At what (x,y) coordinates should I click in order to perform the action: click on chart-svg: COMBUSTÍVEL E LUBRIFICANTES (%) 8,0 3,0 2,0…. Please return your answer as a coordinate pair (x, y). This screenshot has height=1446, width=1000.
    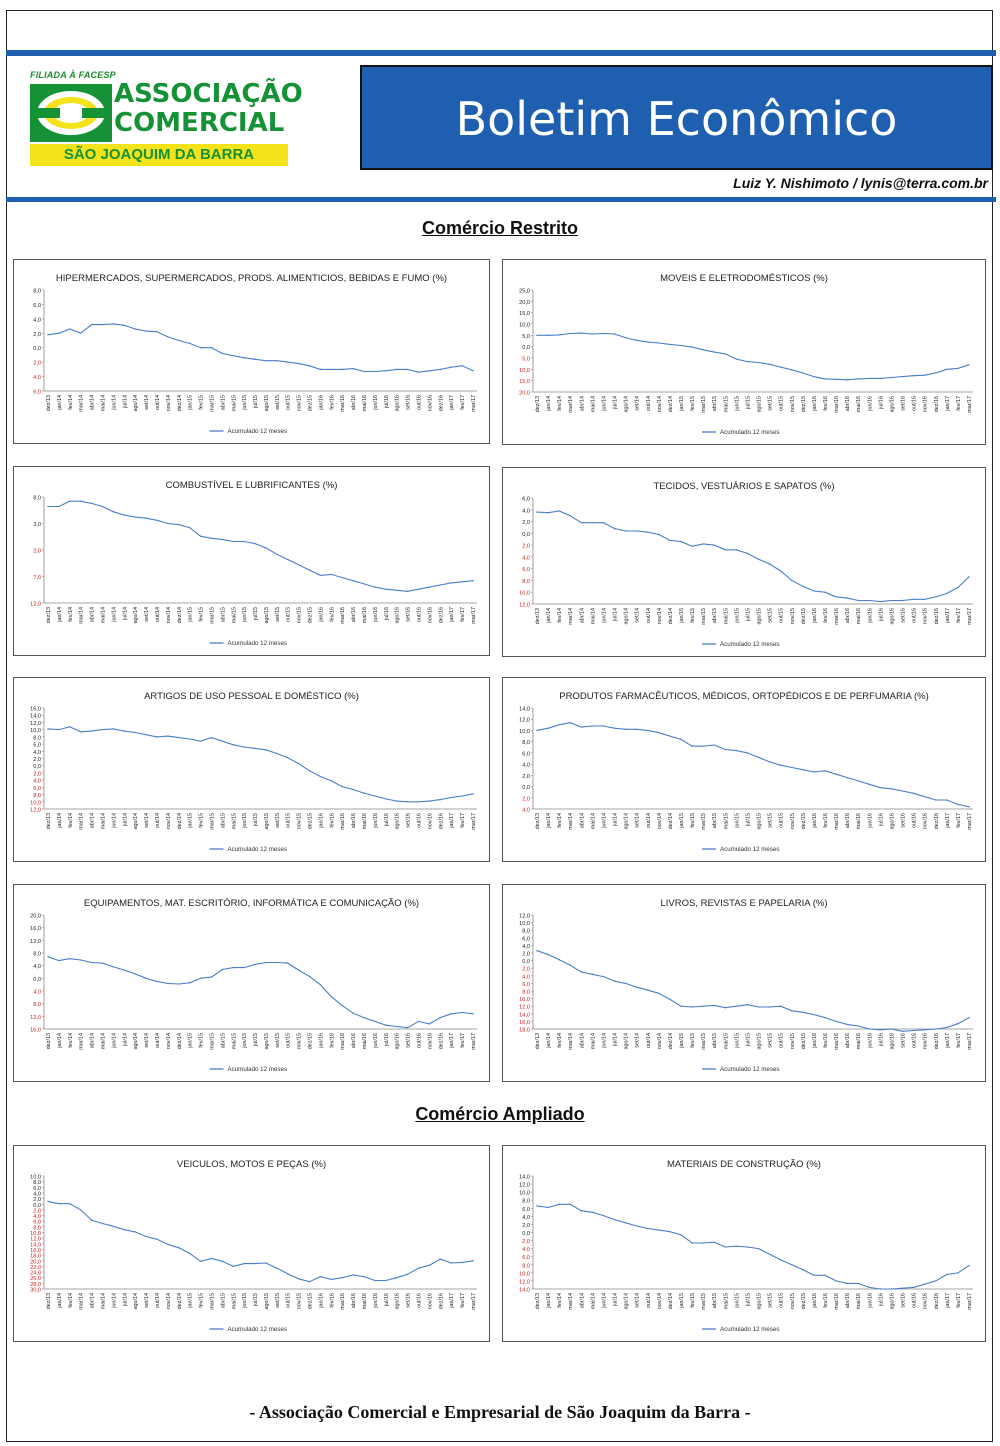
    Looking at the image, I should click on (253, 563).